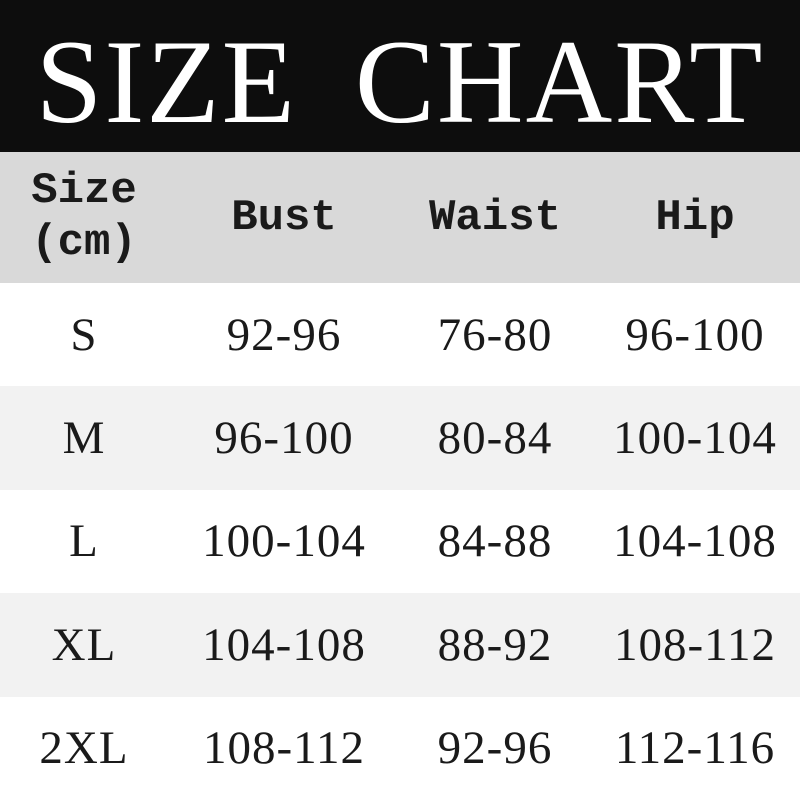 The height and width of the screenshot is (800, 800). What do you see at coordinates (695, 748) in the screenshot?
I see `hip-cell: 112-116` at bounding box center [695, 748].